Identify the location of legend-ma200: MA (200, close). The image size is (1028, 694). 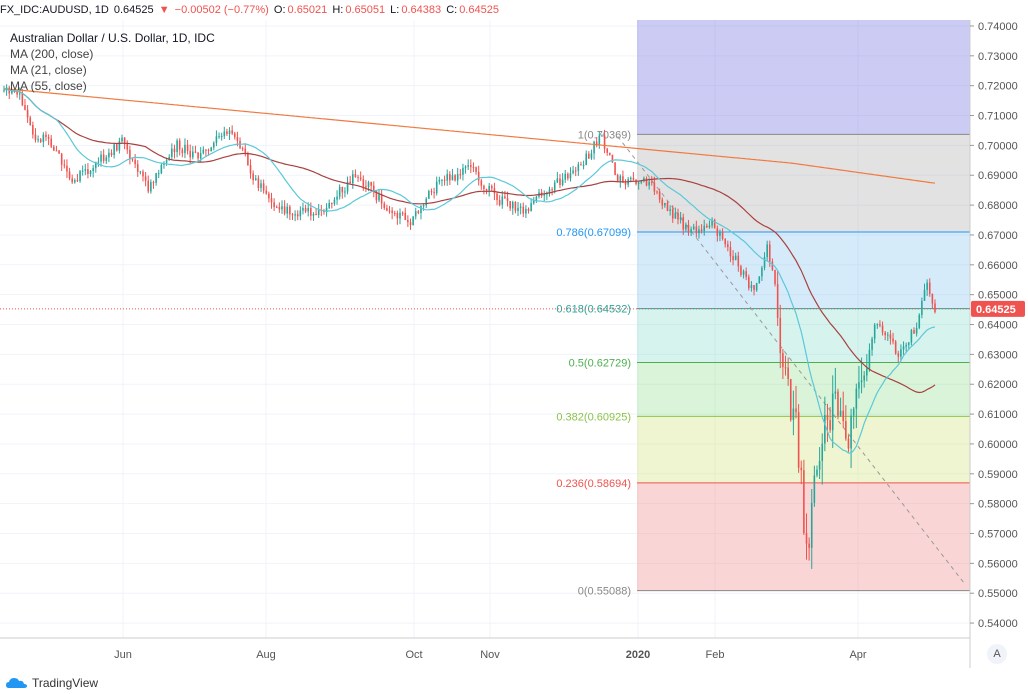
(52, 54).